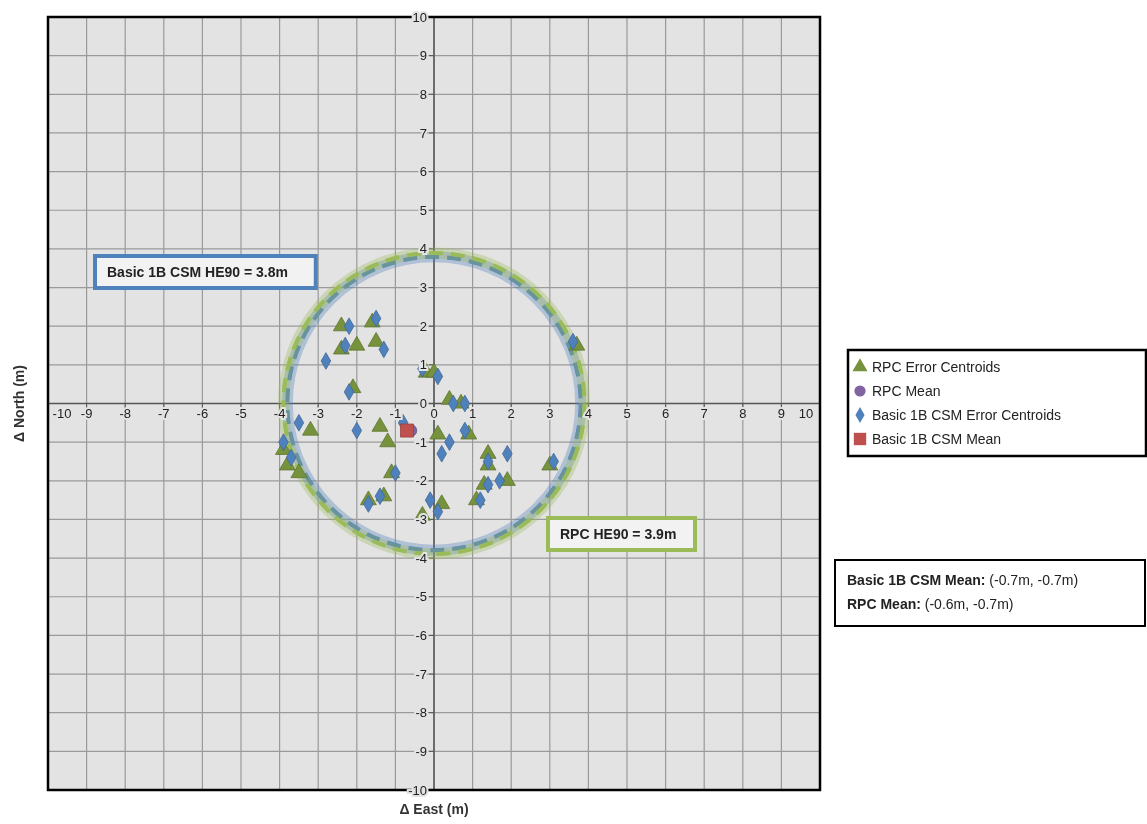 This screenshot has width=1147, height=824. I want to click on x-tick-label: 4, so click(588, 413).